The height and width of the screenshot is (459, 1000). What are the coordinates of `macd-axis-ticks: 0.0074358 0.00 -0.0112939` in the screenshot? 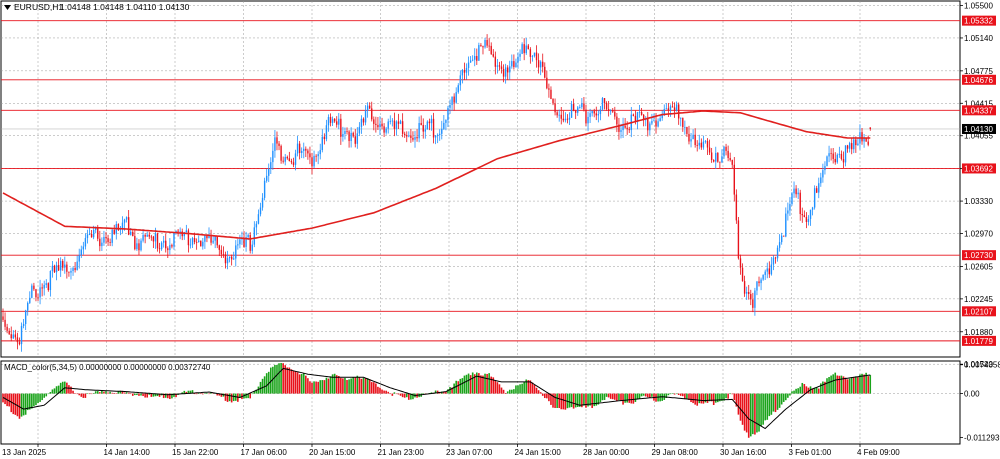 It's located at (980, 401).